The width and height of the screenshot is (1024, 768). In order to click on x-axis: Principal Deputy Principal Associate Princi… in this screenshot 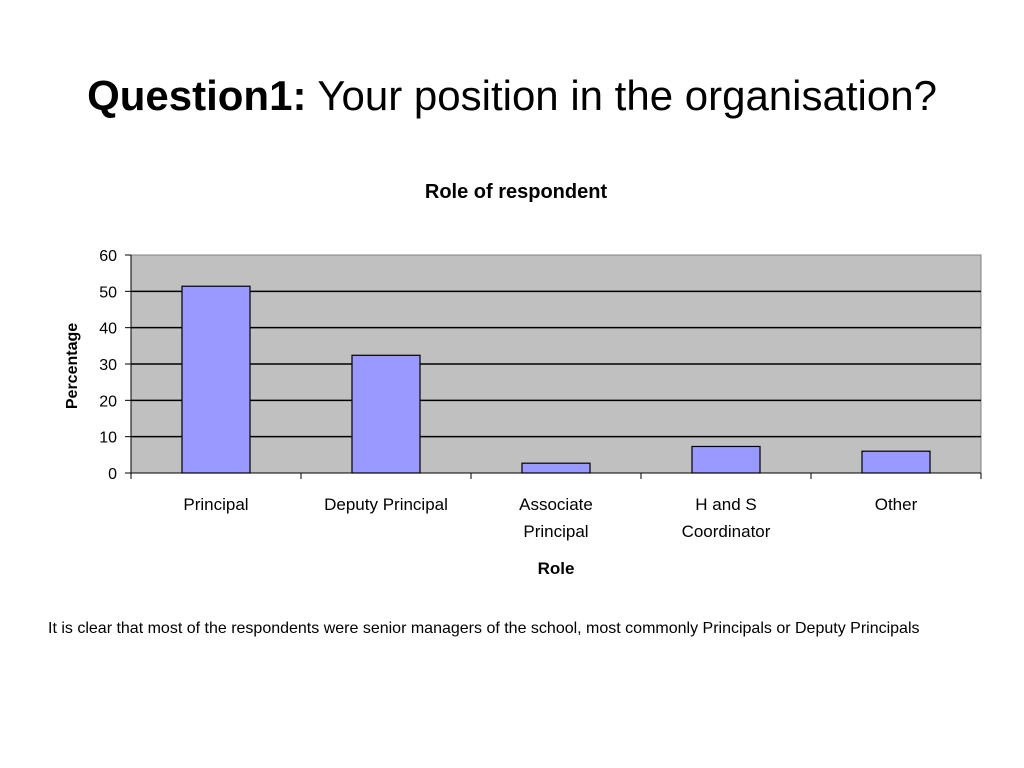, I will do `click(556, 506)`.